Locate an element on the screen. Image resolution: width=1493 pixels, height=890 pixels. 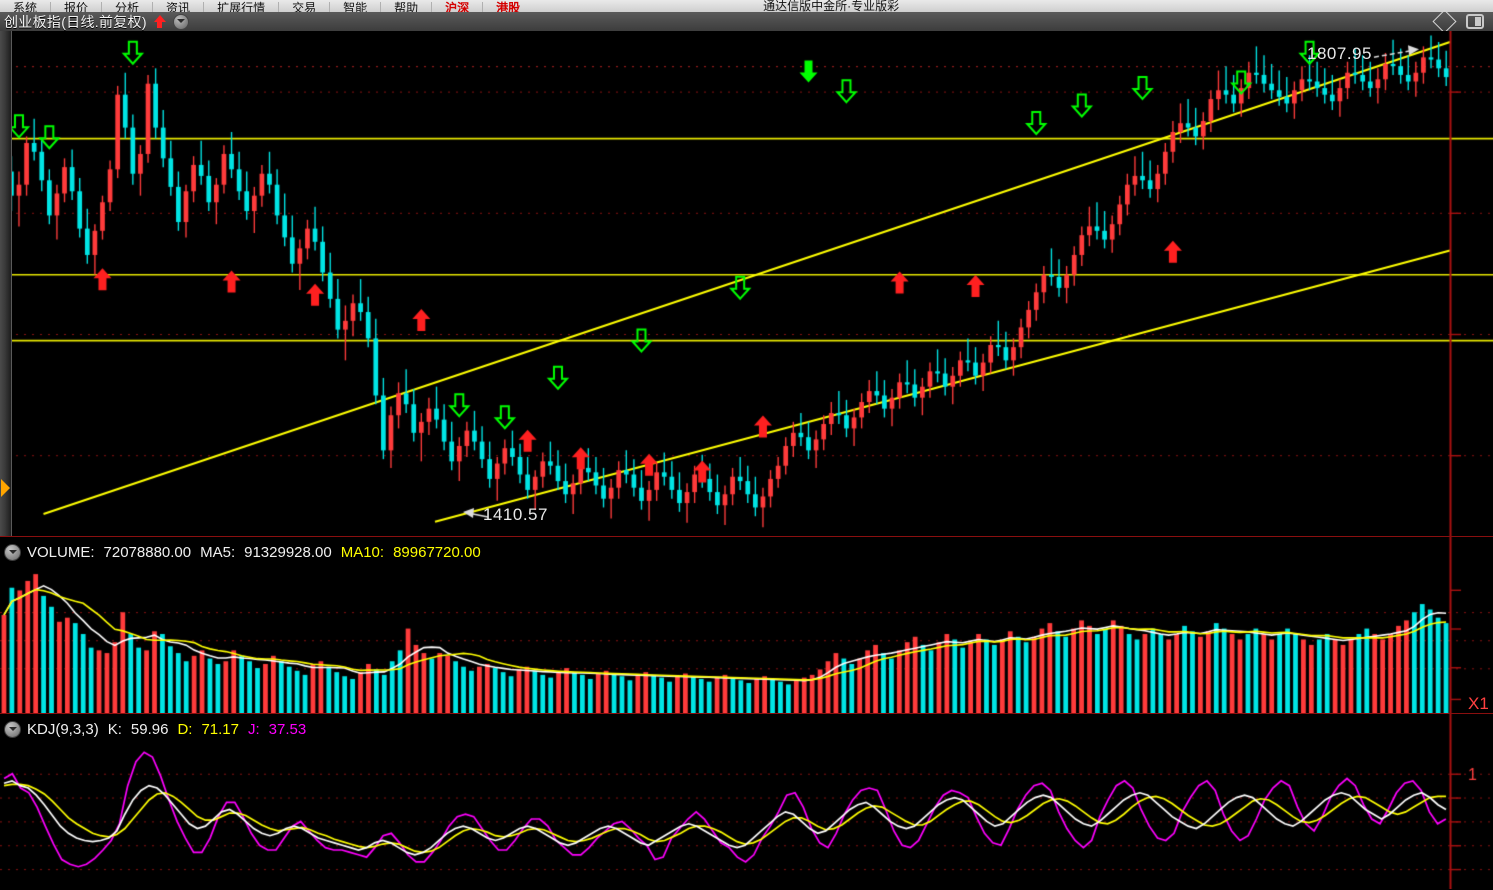
page-title: 创业板指(日线.前复权) is located at coordinates (75, 21).